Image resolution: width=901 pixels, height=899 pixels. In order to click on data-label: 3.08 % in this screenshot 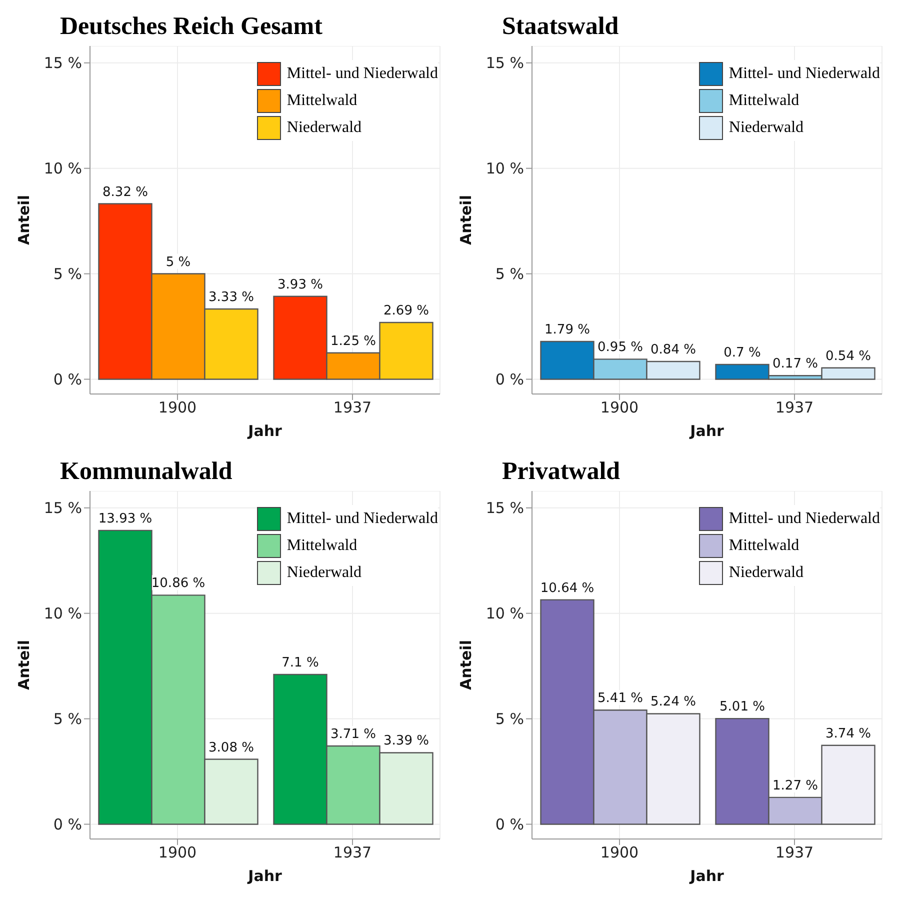, I will do `click(231, 748)`.